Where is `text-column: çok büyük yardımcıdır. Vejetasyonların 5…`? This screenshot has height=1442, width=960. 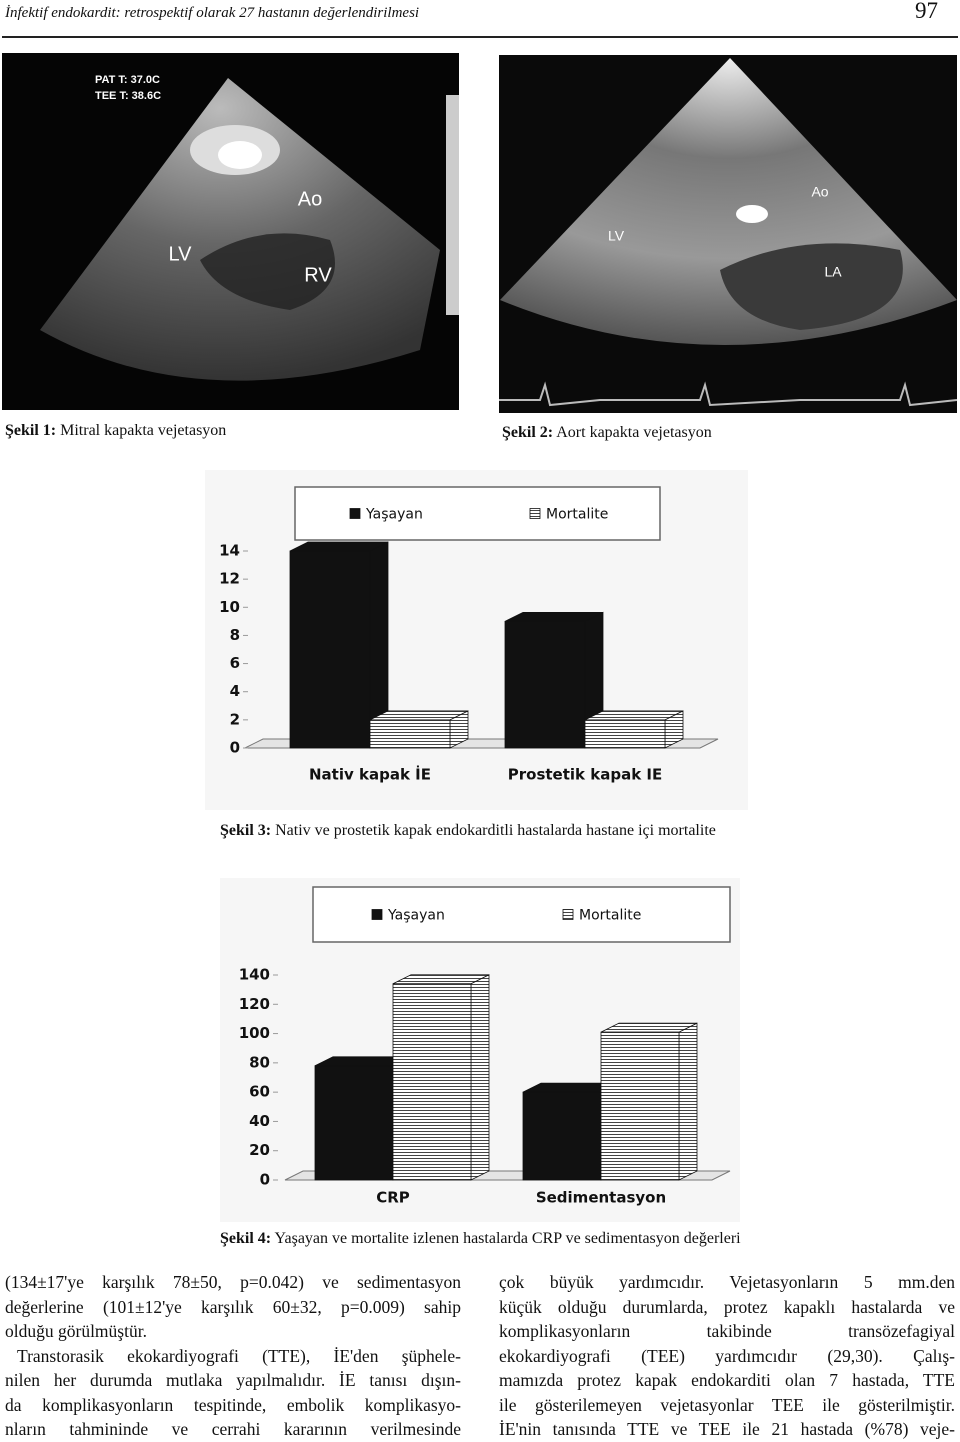
text-column: çok büyük yardımcıdır. Vejetasyonların 5… is located at coordinates (727, 1356).